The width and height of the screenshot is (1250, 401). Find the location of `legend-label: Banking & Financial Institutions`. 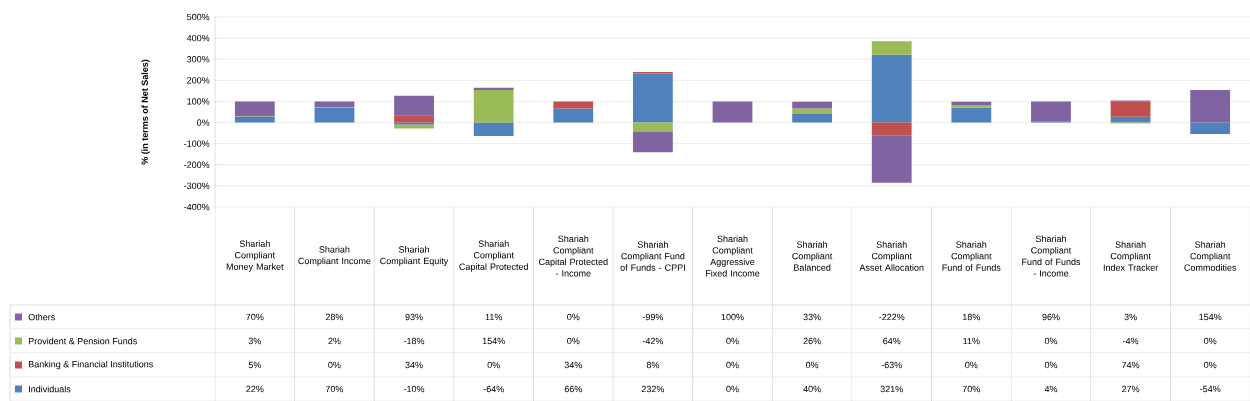

legend-label: Banking & Financial Institutions is located at coordinates (90, 365).